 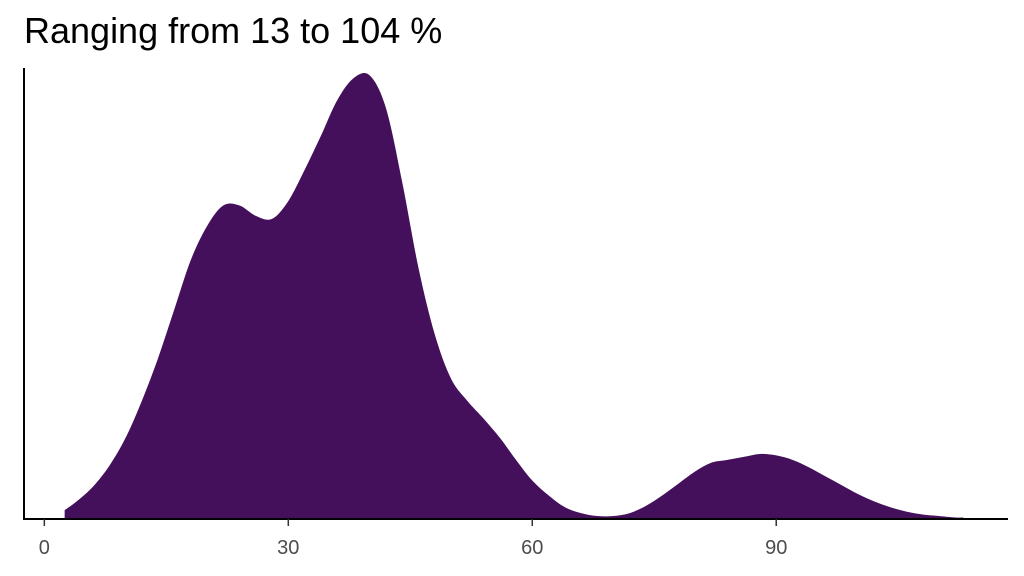 I want to click on chart-title: Ranging from 13 to 104 %, so click(x=233, y=30).